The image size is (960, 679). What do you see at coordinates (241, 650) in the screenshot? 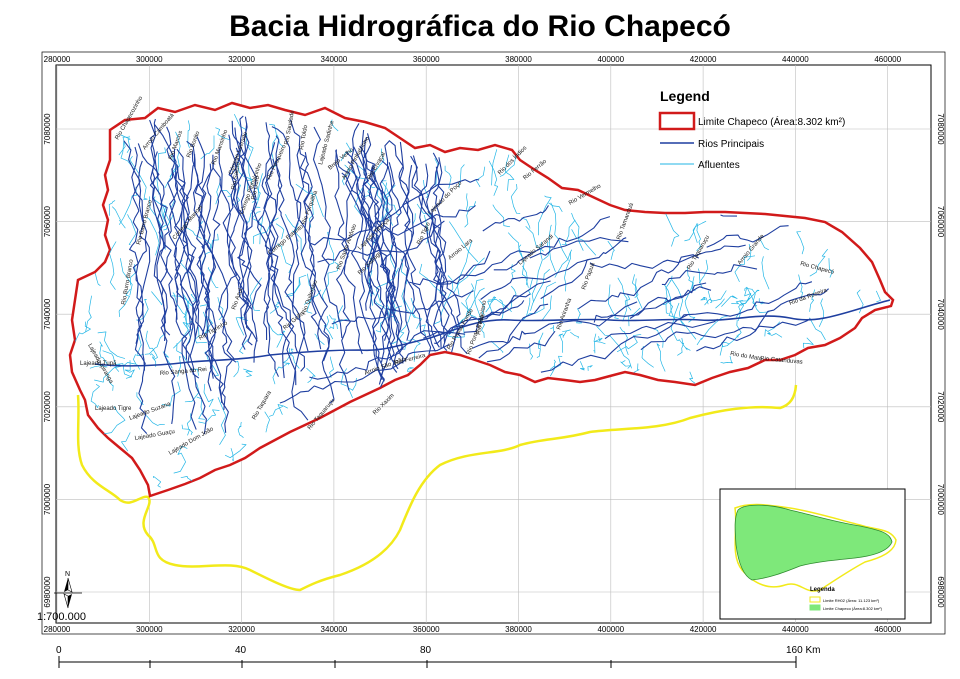
I see `scale-label-40: 40` at bounding box center [241, 650].